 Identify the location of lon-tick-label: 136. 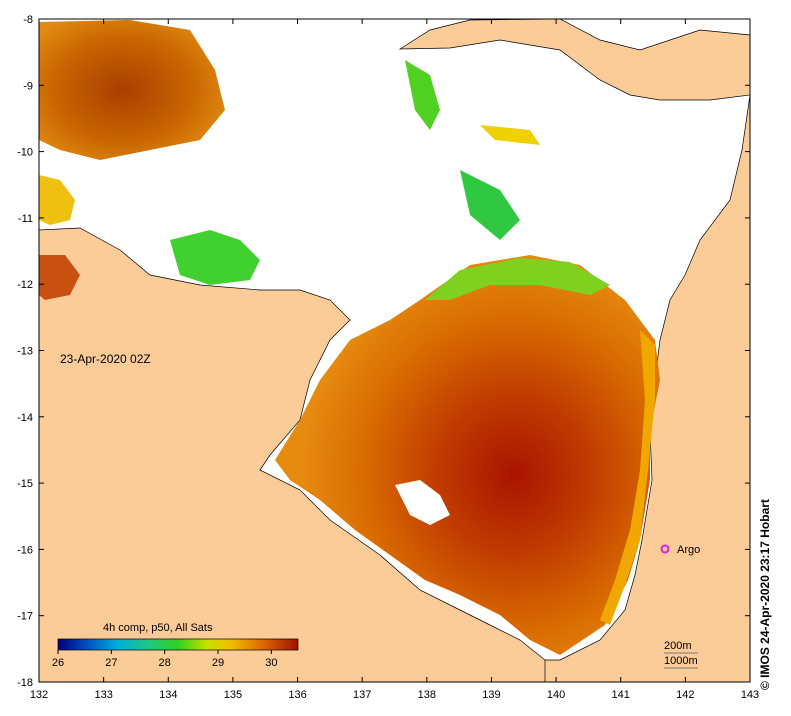
(297, 695).